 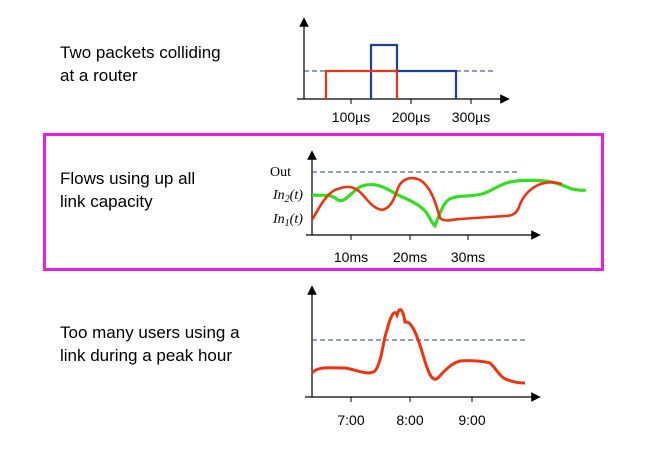 What do you see at coordinates (128, 178) in the screenshot?
I see `panel2-caption-line1: Flows using up all` at bounding box center [128, 178].